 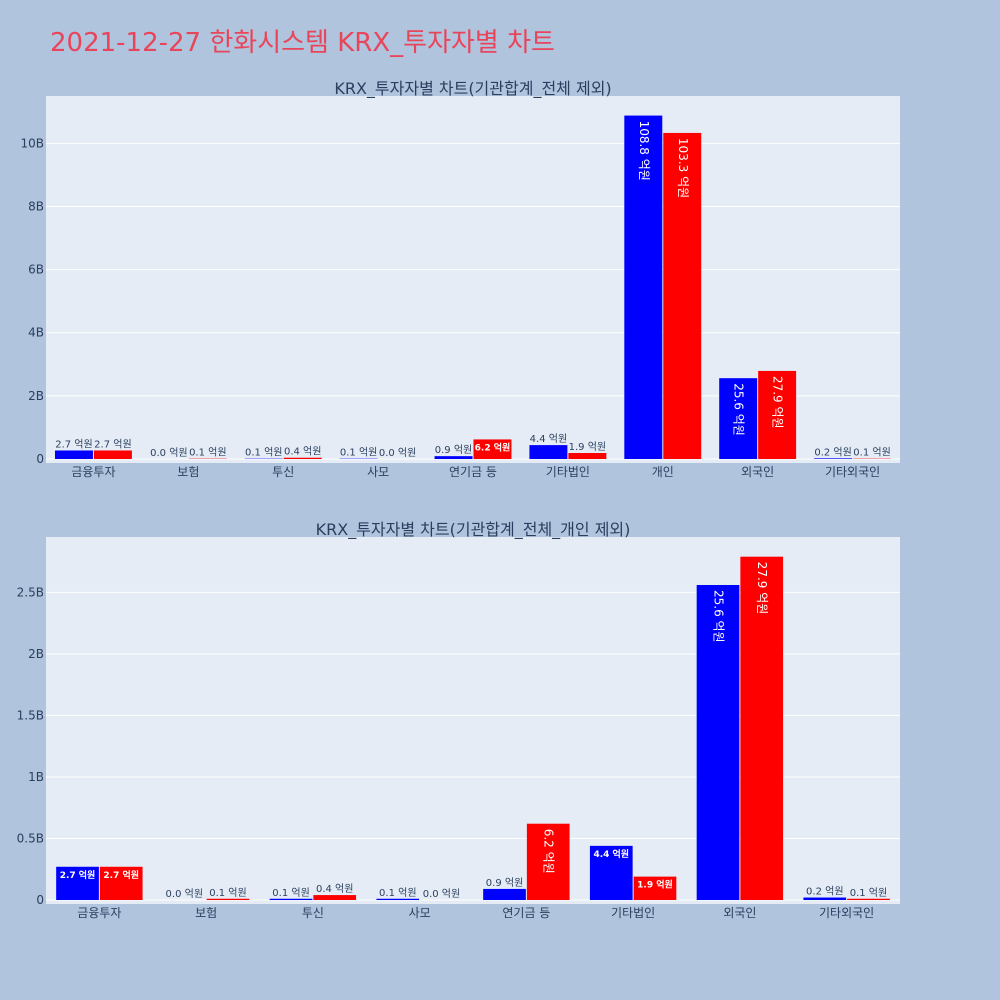 What do you see at coordinates (473, 530) in the screenshot?
I see `chart-title: KRX_투자자별 차트(기관합계_전체_개인 제외)` at bounding box center [473, 530].